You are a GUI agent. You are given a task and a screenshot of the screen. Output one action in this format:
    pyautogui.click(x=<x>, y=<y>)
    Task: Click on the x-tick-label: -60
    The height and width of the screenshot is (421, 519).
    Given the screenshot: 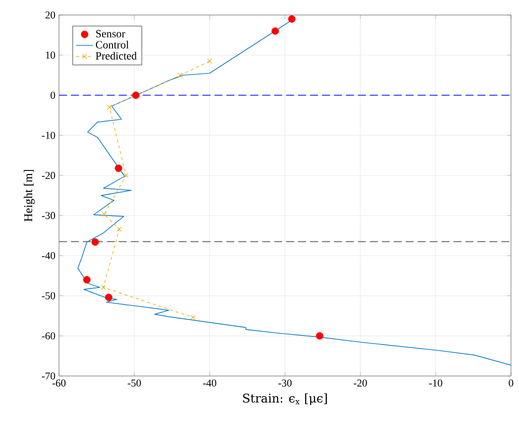 What is the action you would take?
    pyautogui.click(x=59, y=383)
    